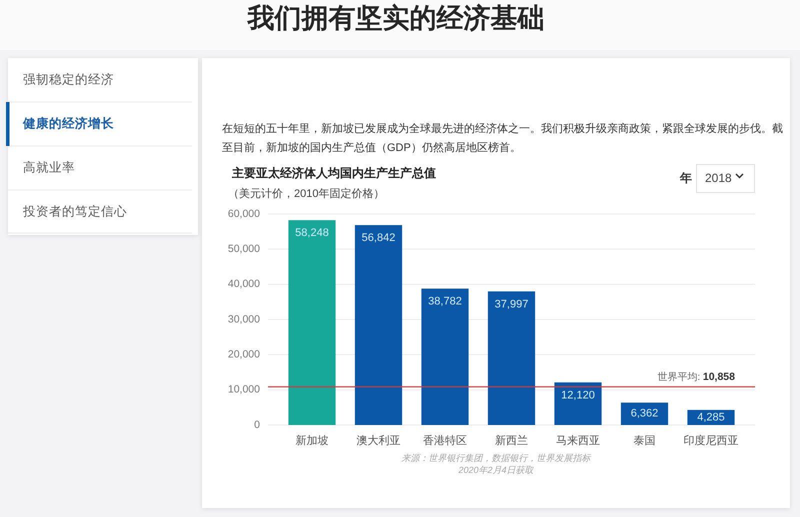  I want to click on data-label: 4,285, so click(711, 417).